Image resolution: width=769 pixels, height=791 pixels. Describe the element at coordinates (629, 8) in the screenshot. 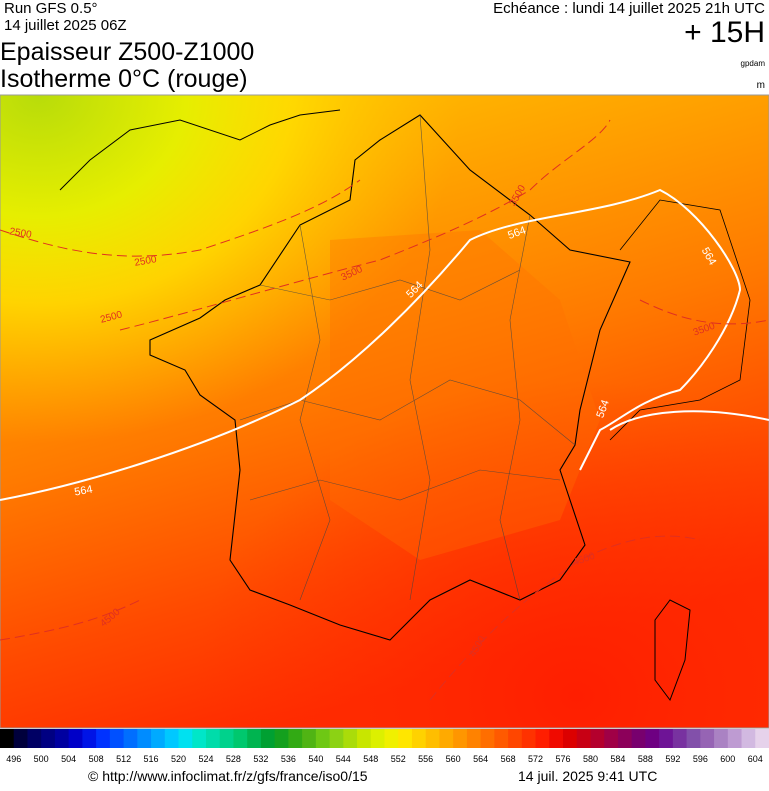

I see `valid-time: Echéance : lundi 14 juillet 2025 21h UTC` at that location.